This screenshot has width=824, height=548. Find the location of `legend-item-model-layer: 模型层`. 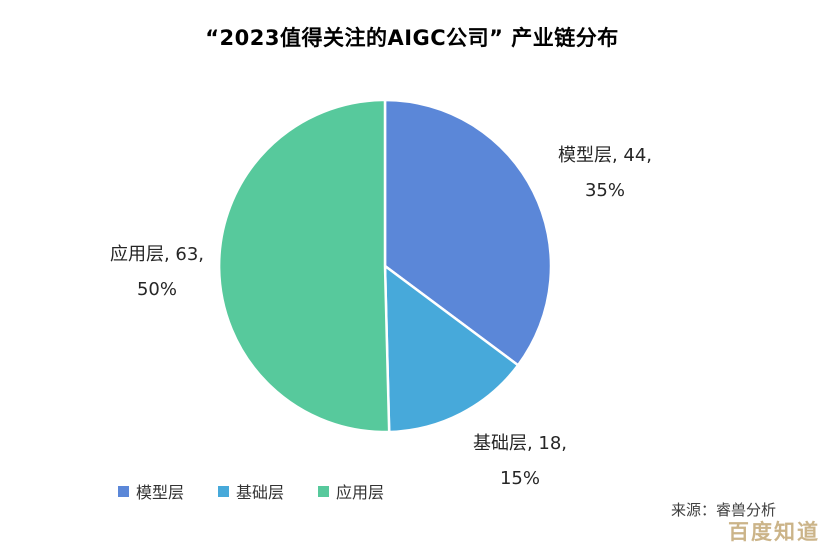

legend-item-model-layer: 模型层 is located at coordinates (151, 491).